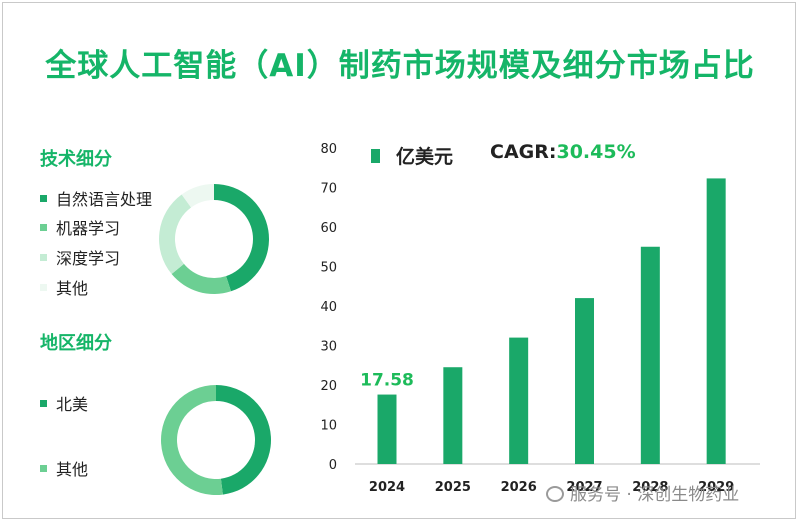 Image resolution: width=800 pixels, height=523 pixels. What do you see at coordinates (328, 268) in the screenshot?
I see `y-tick-label: 50` at bounding box center [328, 268].